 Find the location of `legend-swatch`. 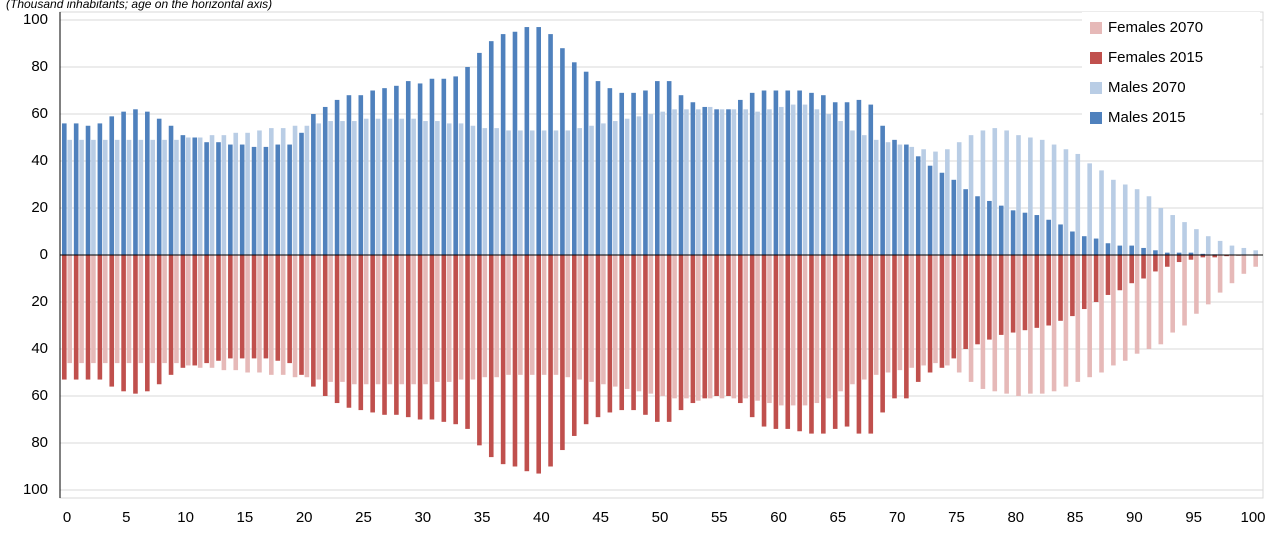

legend-swatch is located at coordinates (1096, 58).